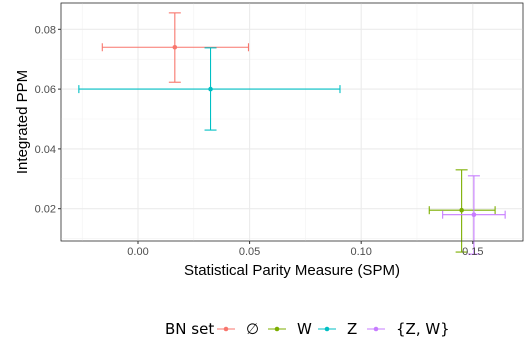 This screenshot has width=529, height=341. I want to click on legend-label: {Z, W}, so click(423, 329).